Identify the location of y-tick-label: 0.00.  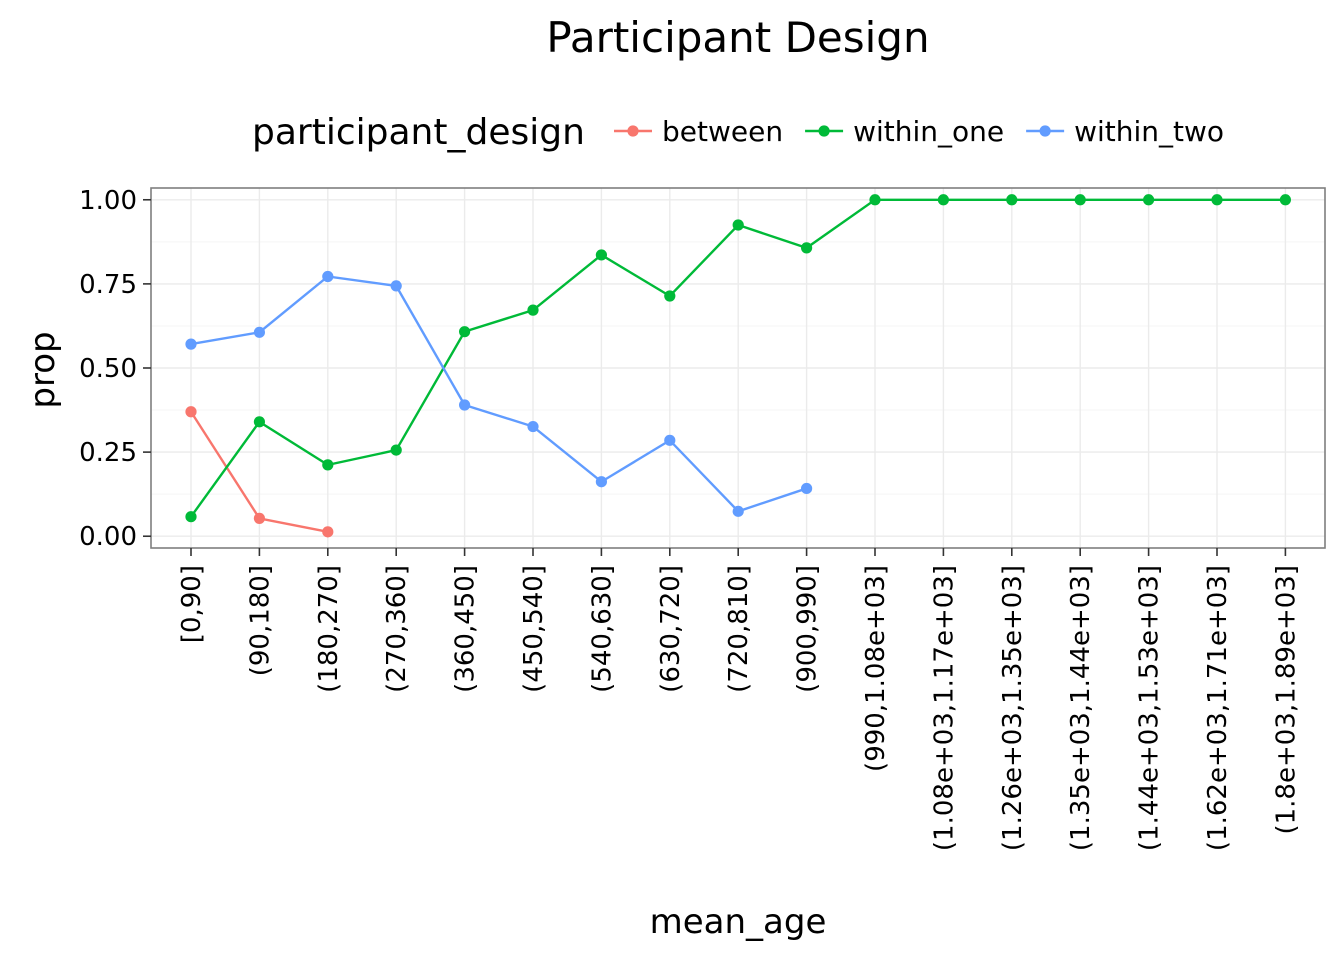
(108, 537).